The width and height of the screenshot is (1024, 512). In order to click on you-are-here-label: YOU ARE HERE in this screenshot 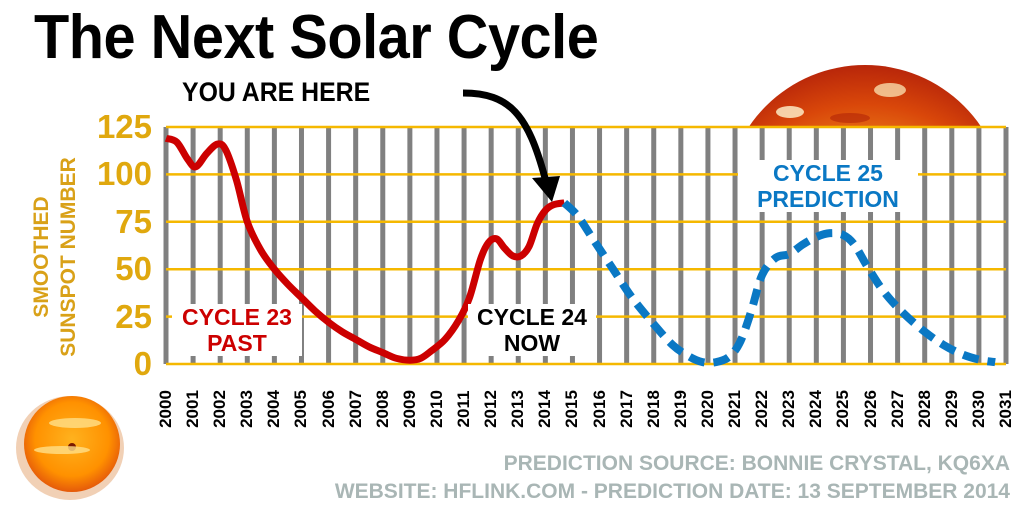, I will do `click(276, 92)`.